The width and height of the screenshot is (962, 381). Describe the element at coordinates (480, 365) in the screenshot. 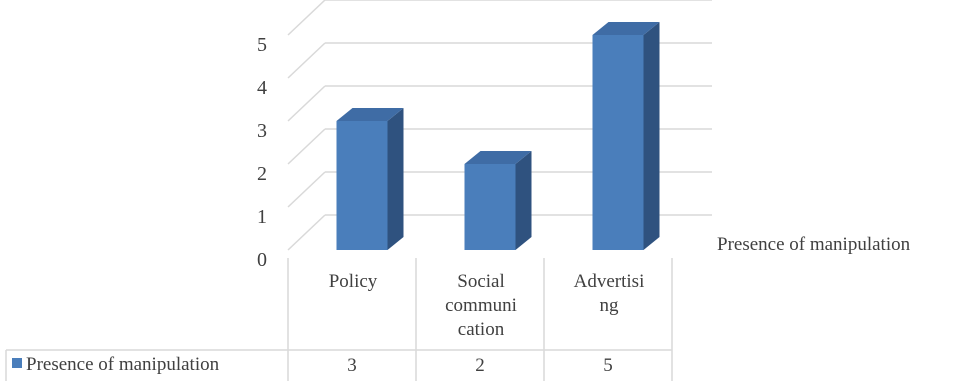

I see `table-value: 2` at that location.